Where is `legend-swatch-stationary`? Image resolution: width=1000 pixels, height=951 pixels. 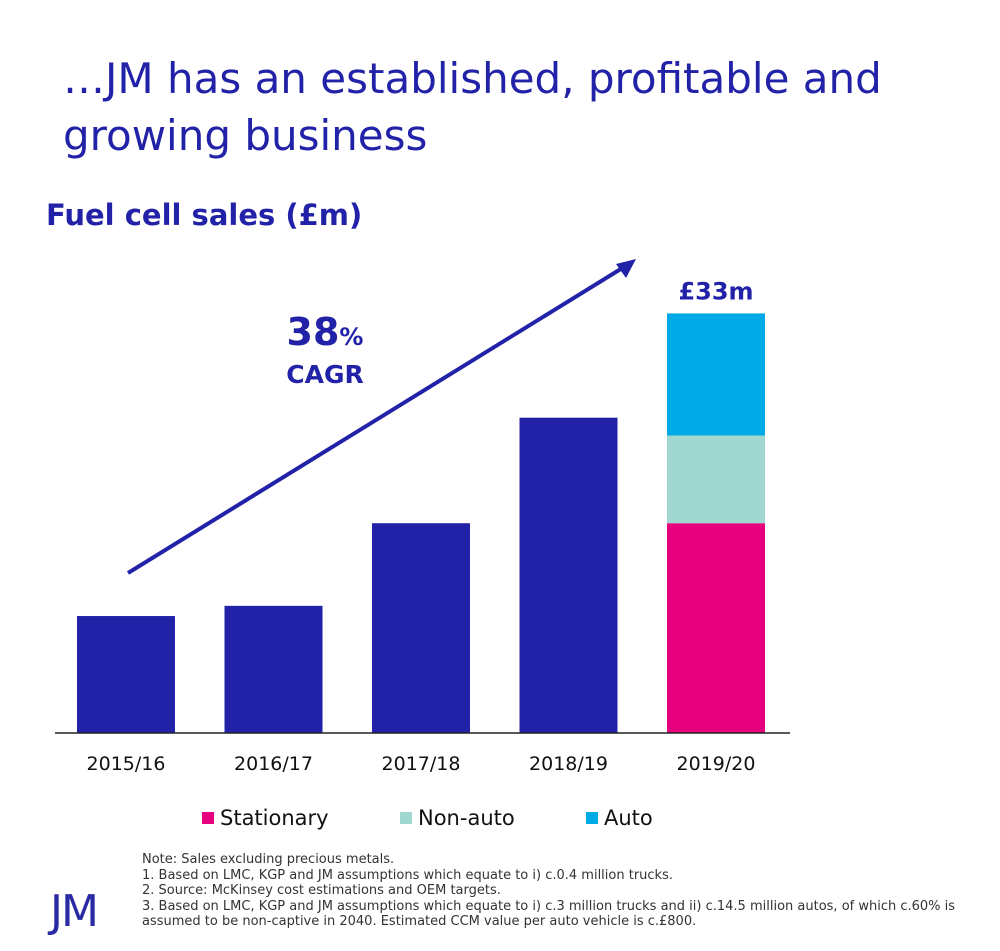 legend-swatch-stationary is located at coordinates (208, 818).